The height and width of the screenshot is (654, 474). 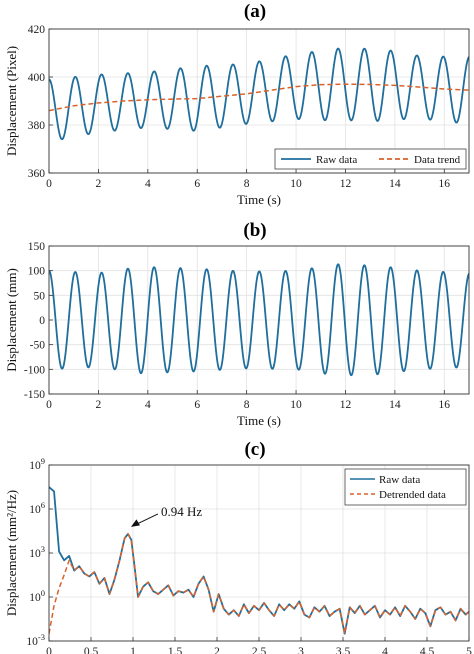 What do you see at coordinates (437, 160) in the screenshot?
I see `legend-label: Data trend` at bounding box center [437, 160].